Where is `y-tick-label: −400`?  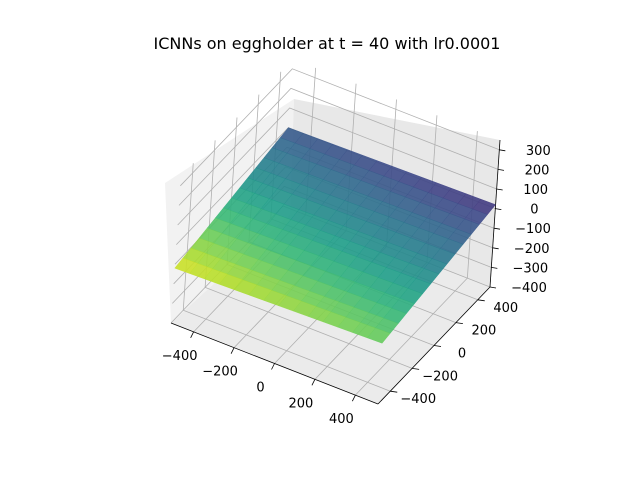 y-tick-label: −400 is located at coordinates (418, 399).